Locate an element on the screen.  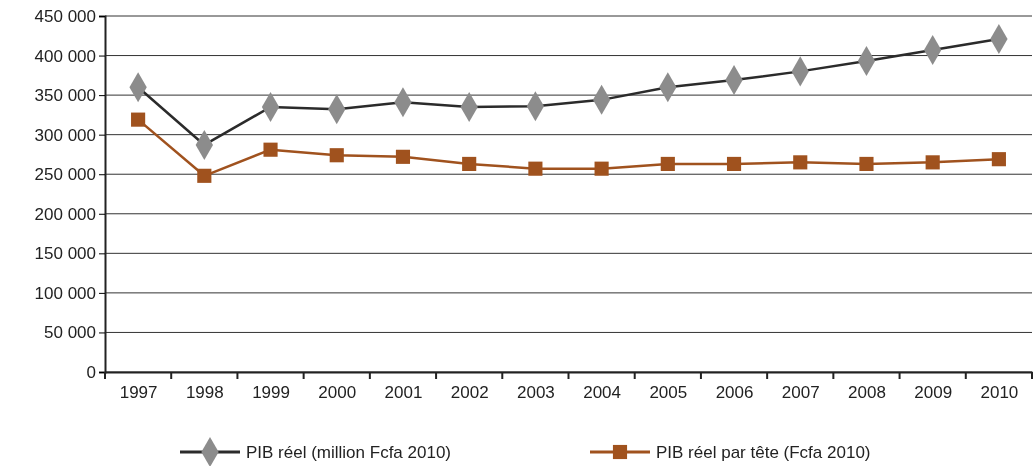
x-tick-label: 2002 is located at coordinates (469, 393).